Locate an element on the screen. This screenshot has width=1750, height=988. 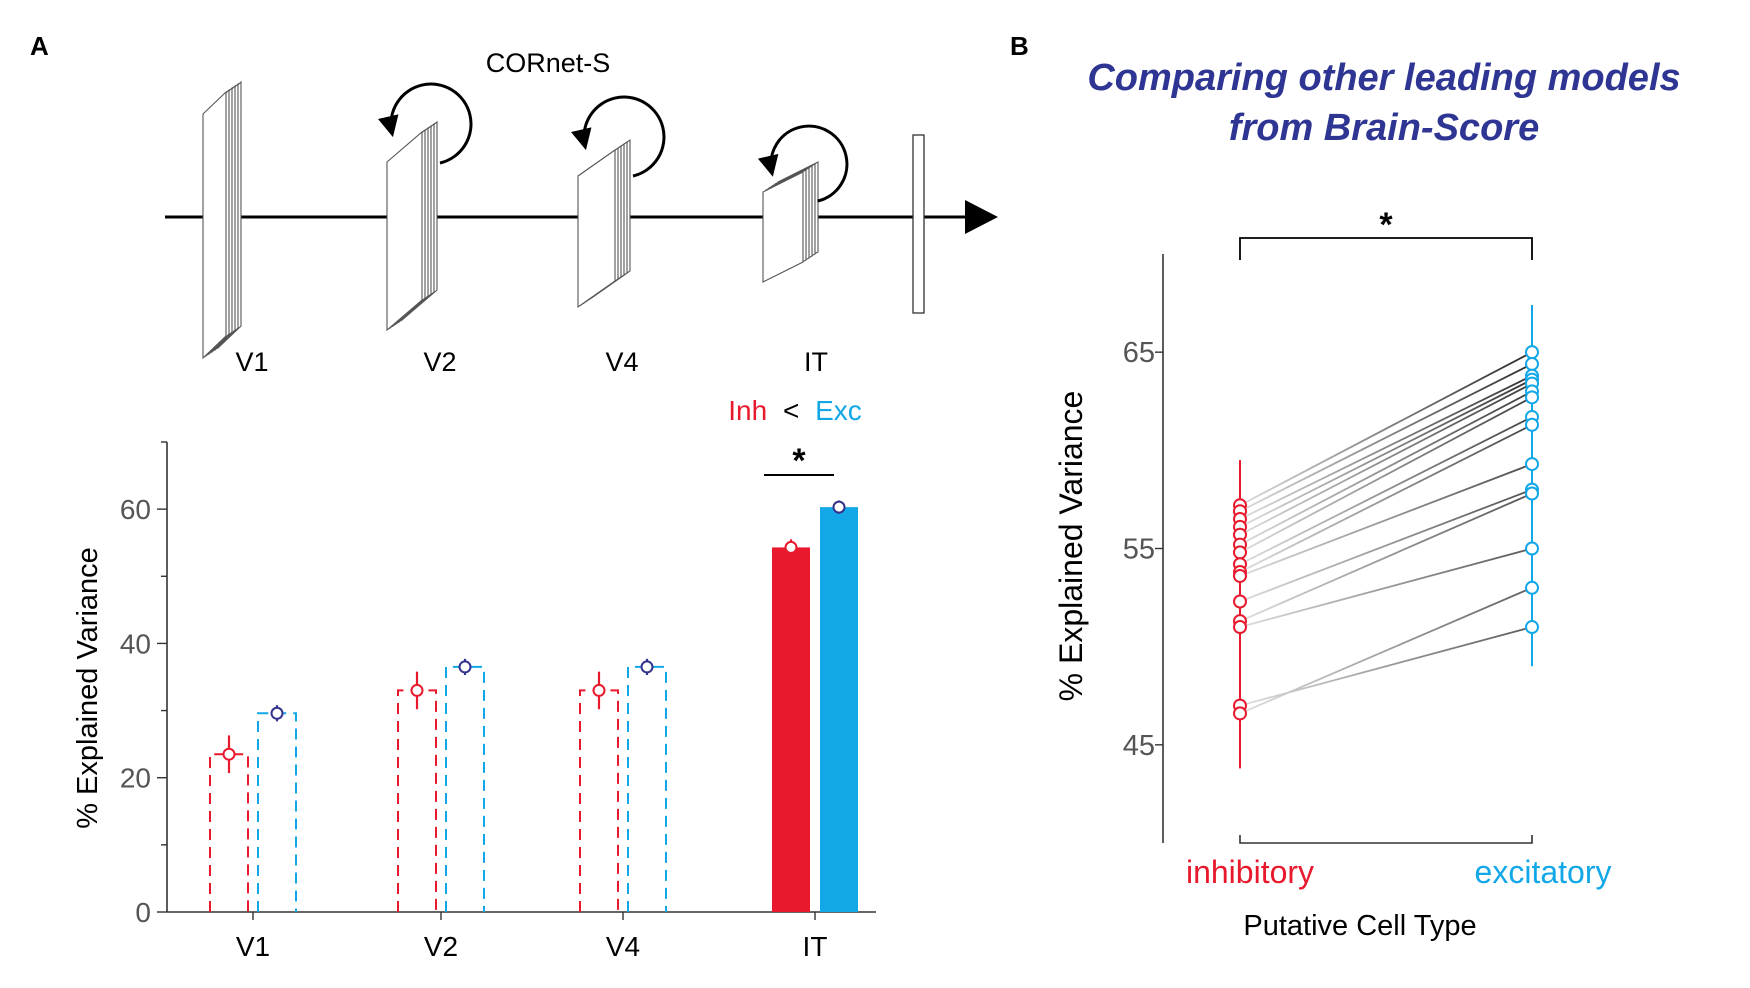
layer-label-v4: V4 is located at coordinates (621, 362).